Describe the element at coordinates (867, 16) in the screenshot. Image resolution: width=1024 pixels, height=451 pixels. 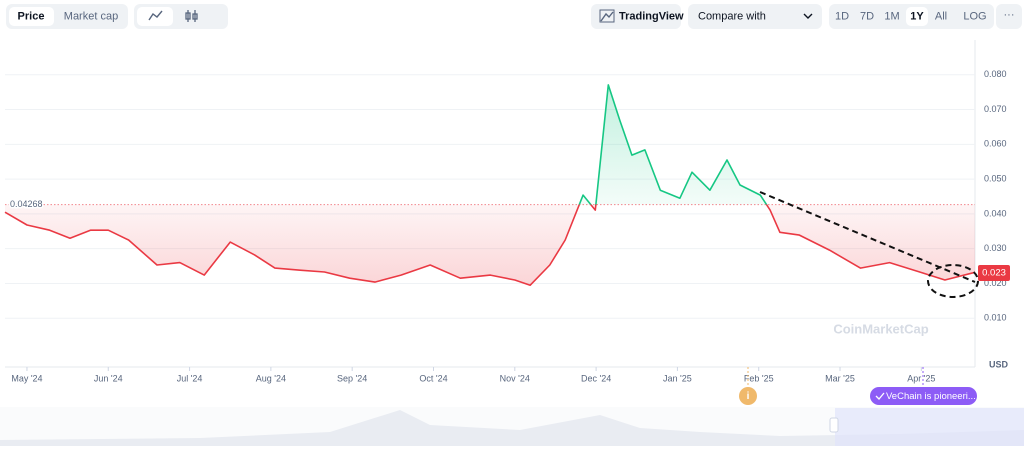
I see `range-button: 7D` at that location.